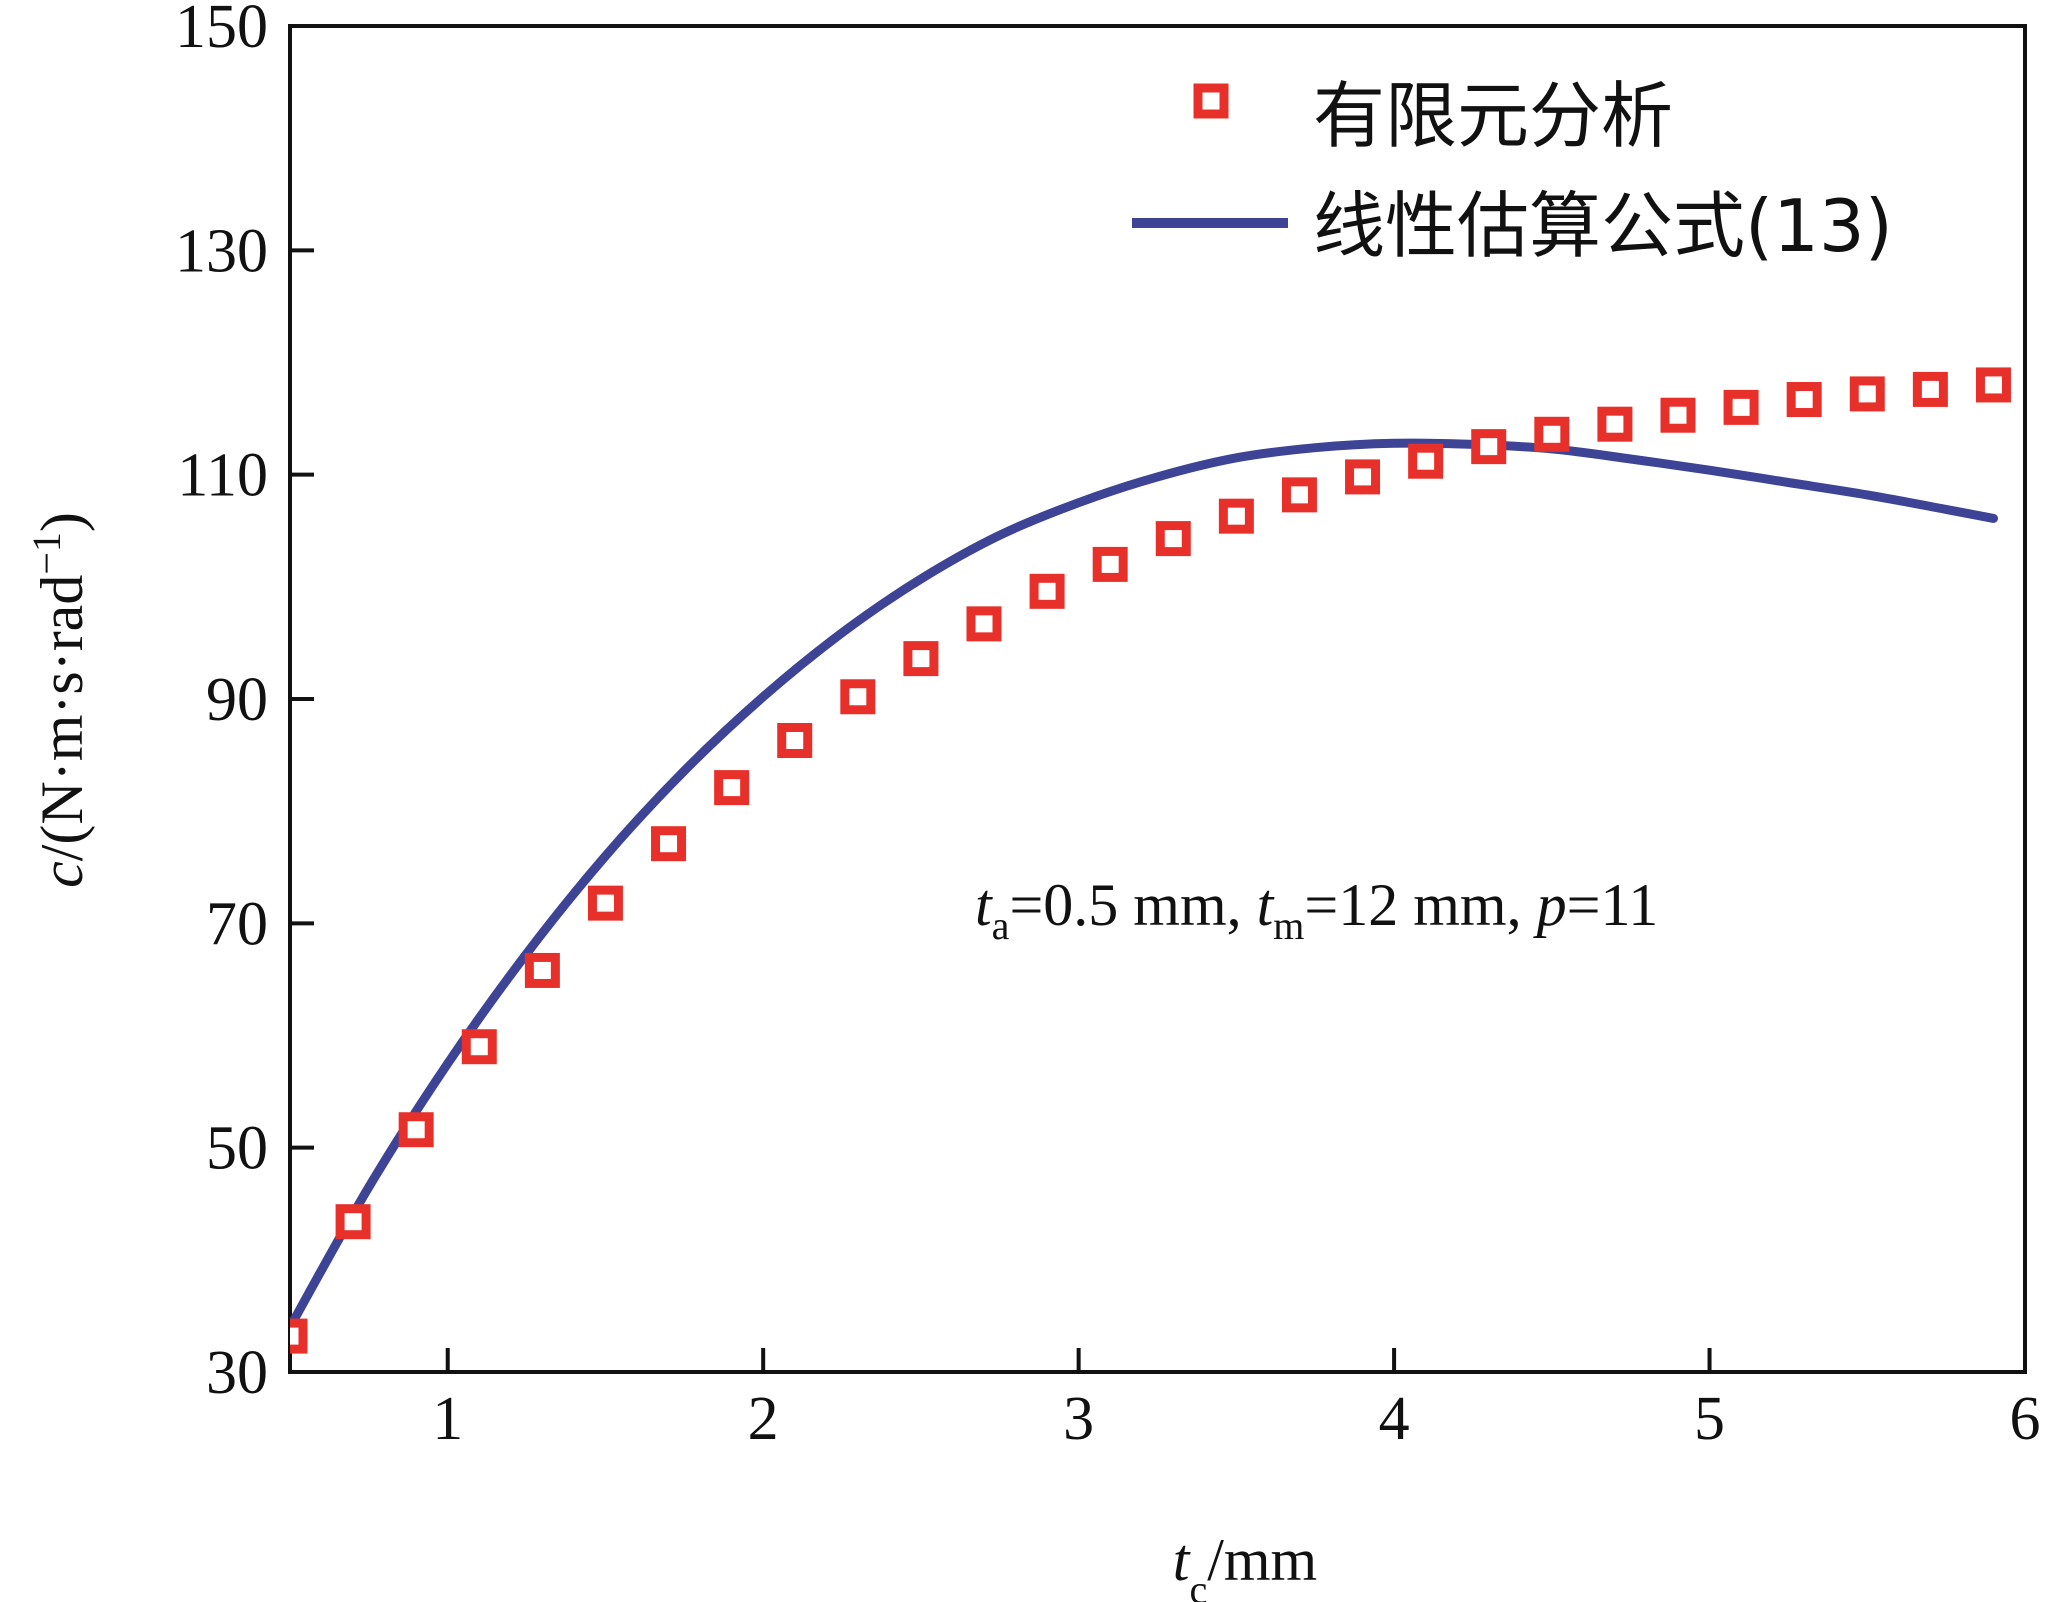  I want to click on annotation-part: a, so click(1001, 925).